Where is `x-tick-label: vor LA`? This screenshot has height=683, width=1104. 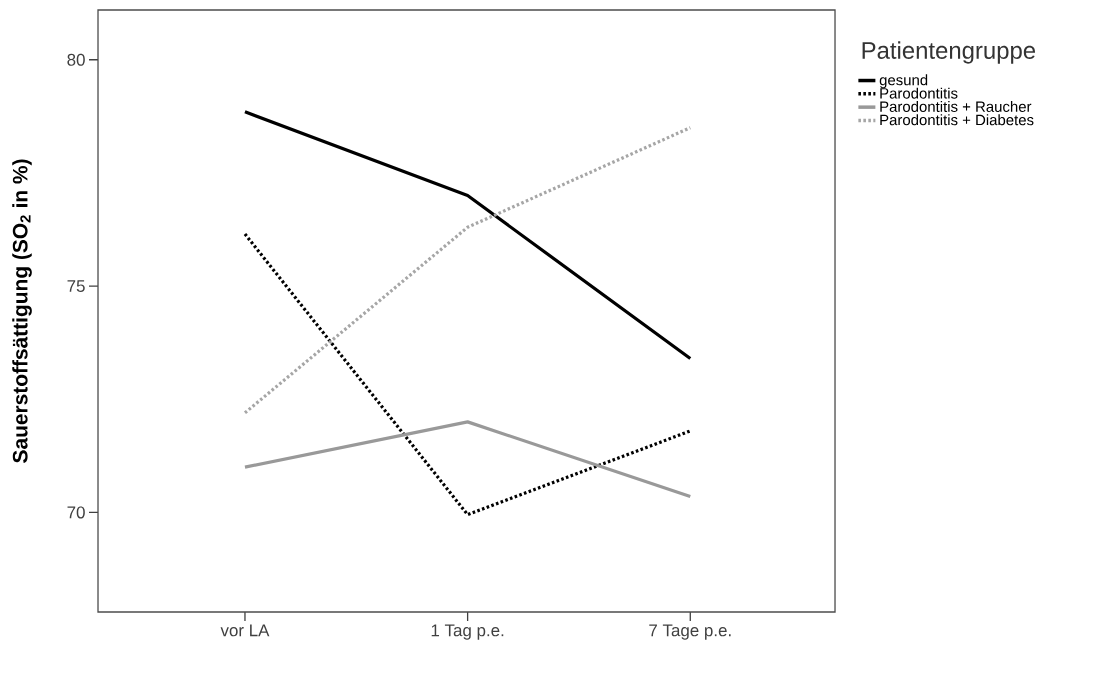 x-tick-label: vor LA is located at coordinates (245, 630).